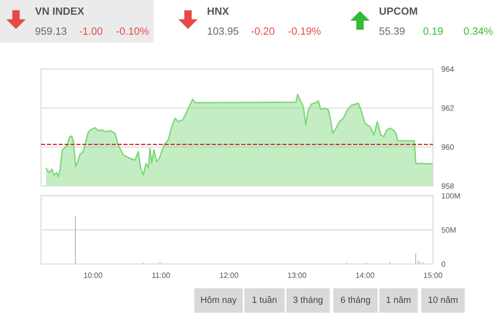 Image resolution: width=500 pixels, height=334 pixels. I want to click on text: VN INDEX, so click(59, 11).